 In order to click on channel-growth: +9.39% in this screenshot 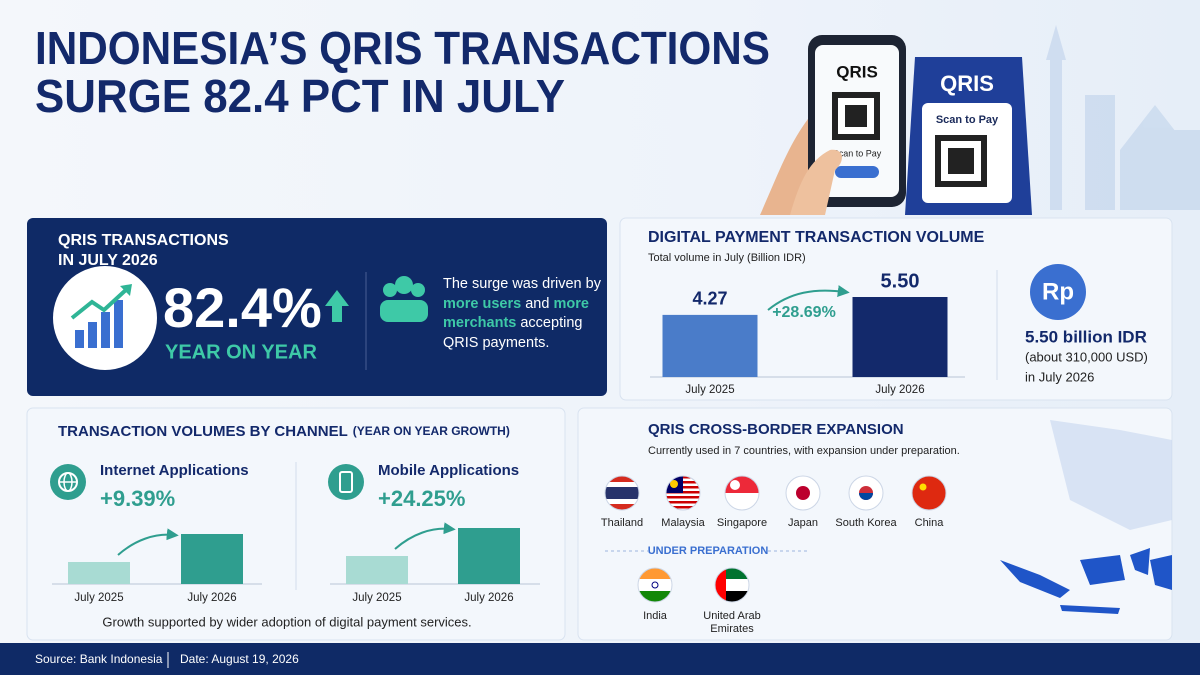, I will do `click(137, 498)`.